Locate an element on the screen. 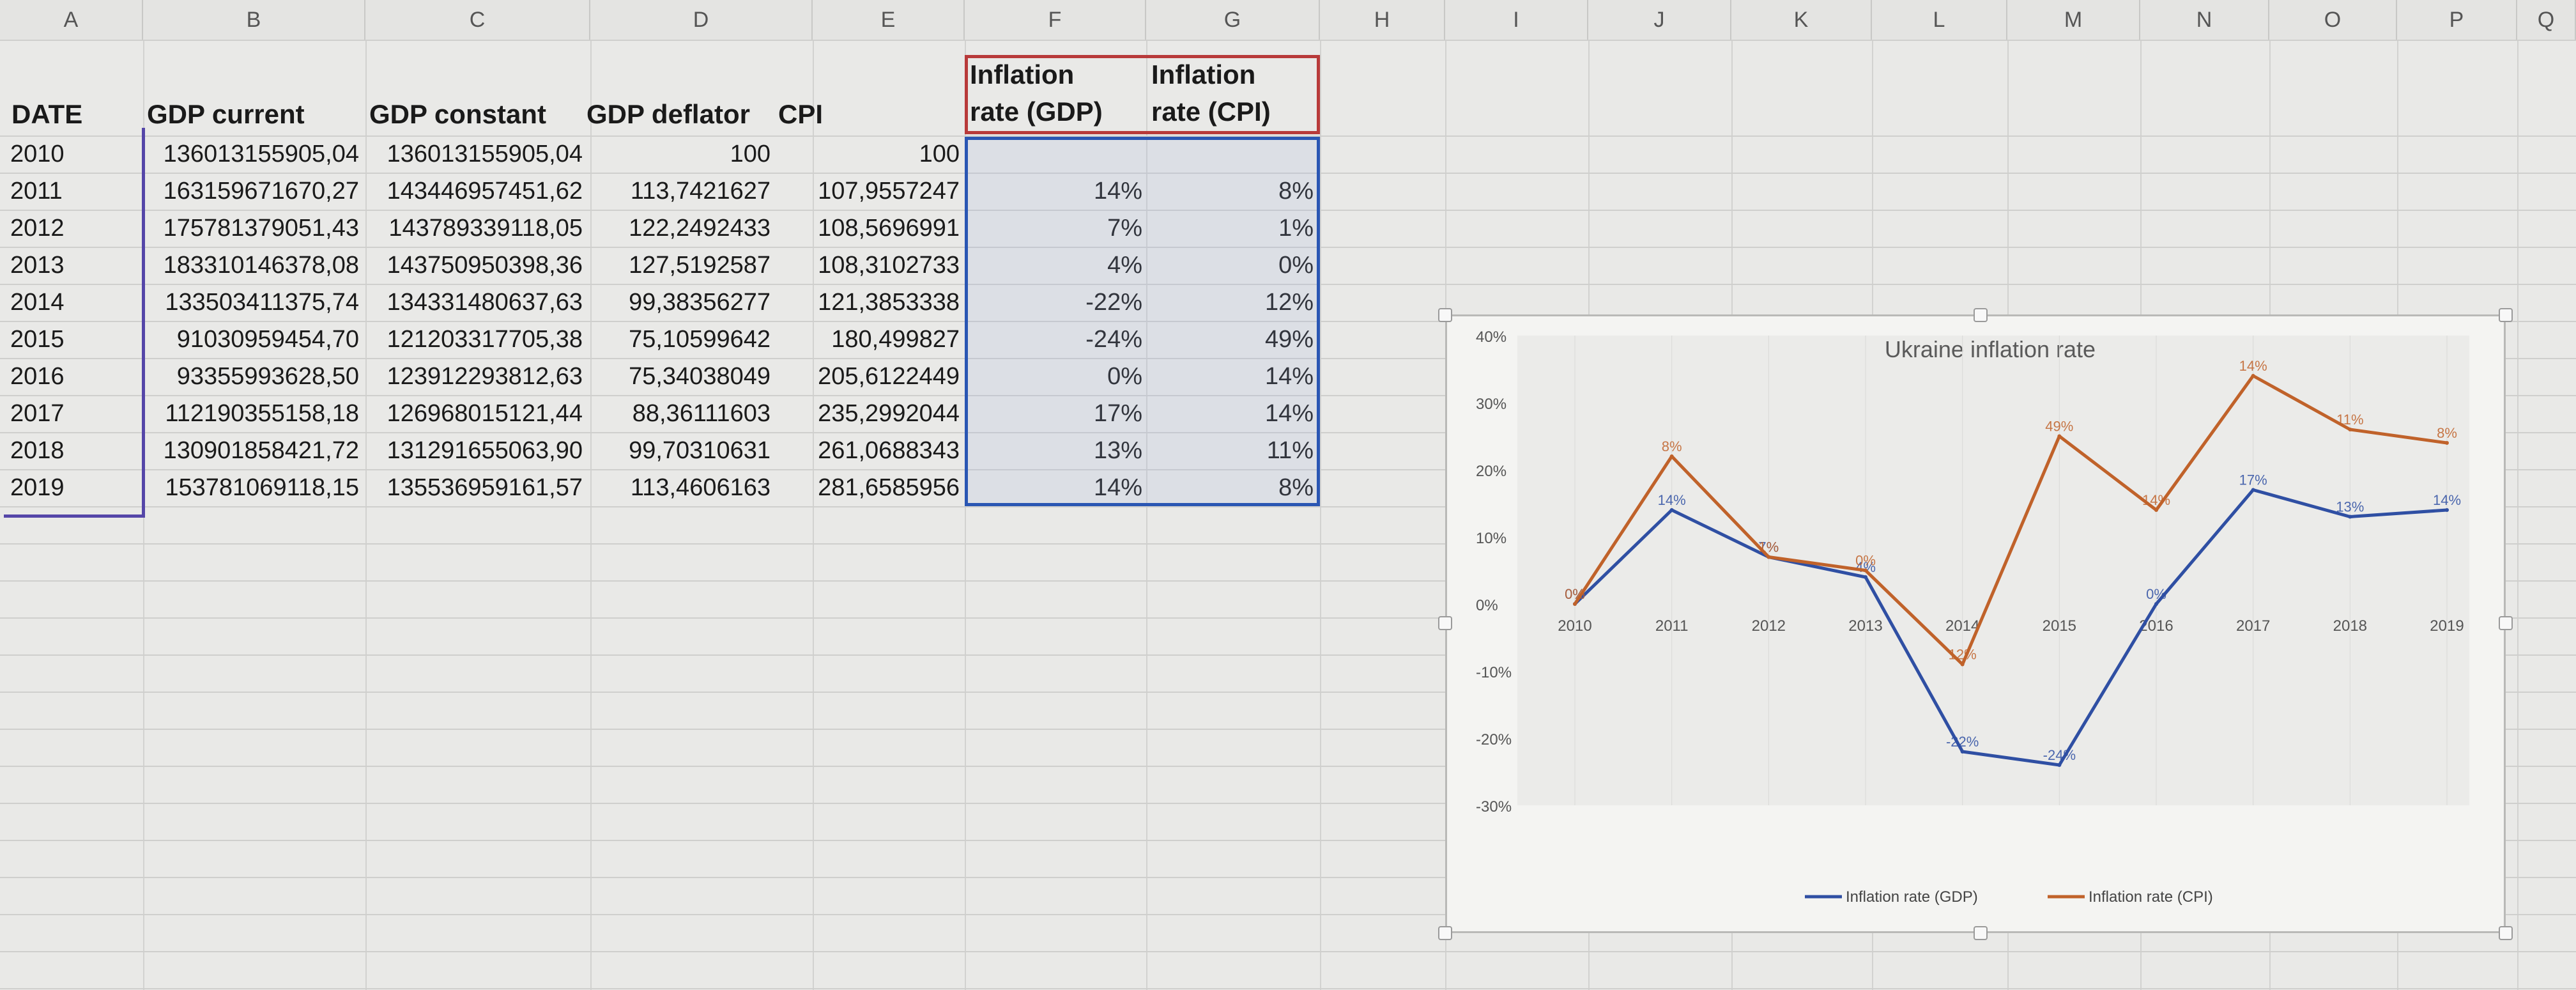 This screenshot has width=2576, height=990. cell-inflation-cpi: 1% is located at coordinates (1296, 228).